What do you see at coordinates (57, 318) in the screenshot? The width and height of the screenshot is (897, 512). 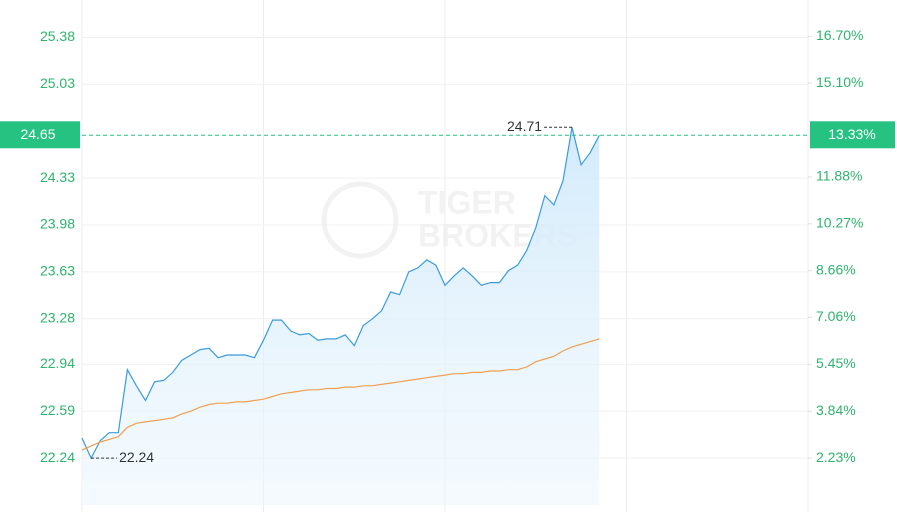 I see `y-tick-label: 23.28` at bounding box center [57, 318].